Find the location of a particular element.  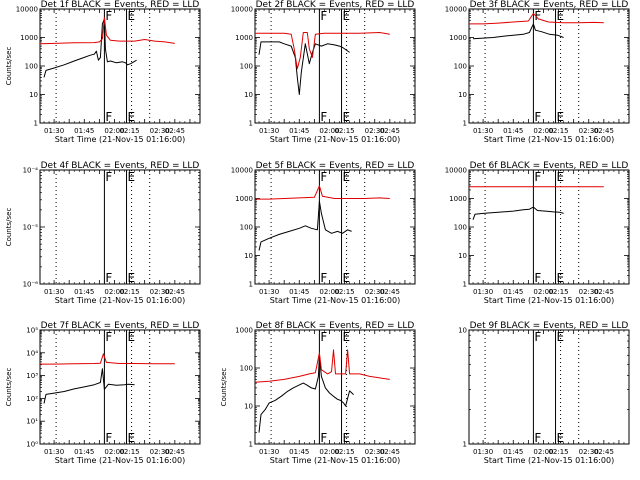

y-tick-label: 10000 is located at coordinates (456, 171).